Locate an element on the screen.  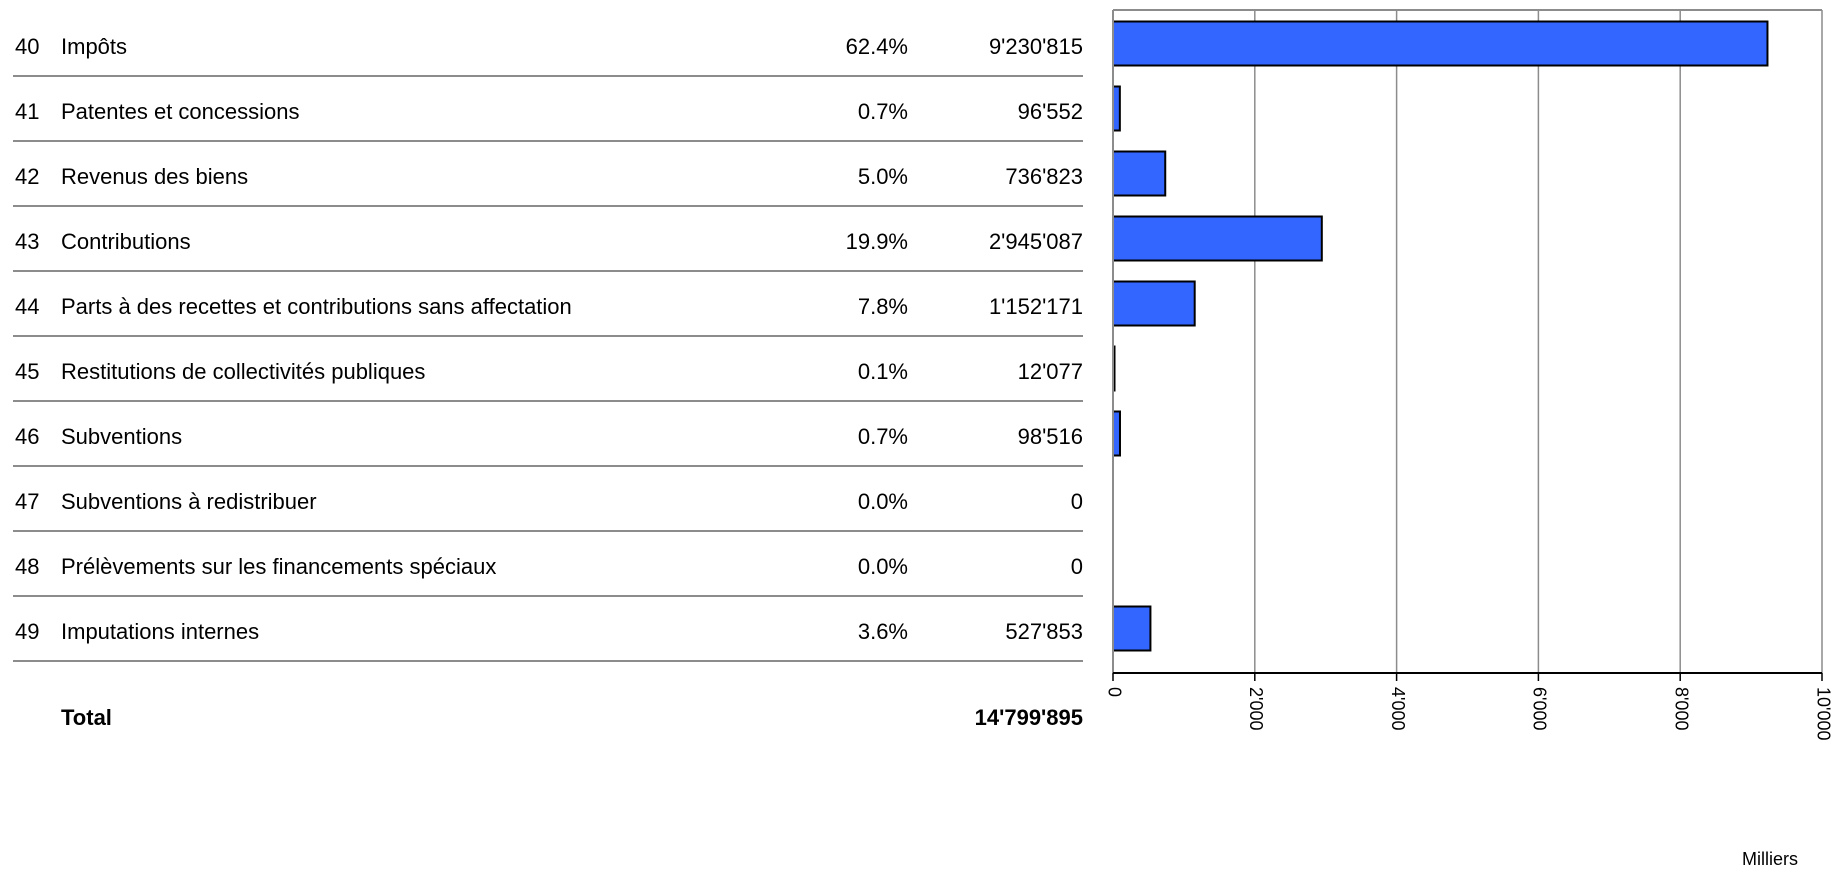
total-amount: 14'799'895 is located at coordinates (1028, 717).